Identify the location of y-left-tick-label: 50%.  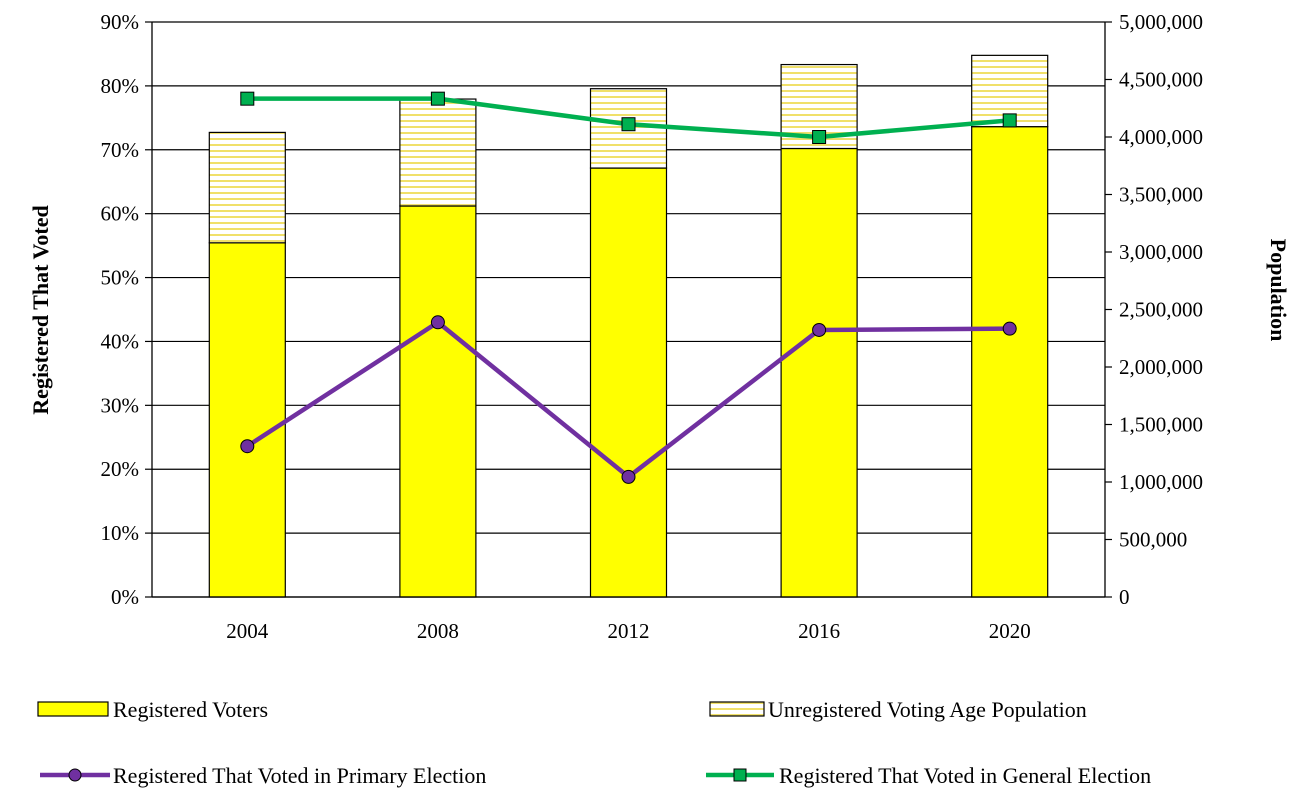
(120, 278).